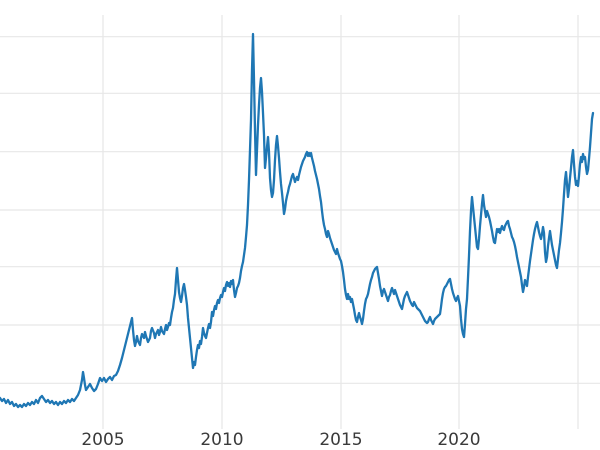 The width and height of the screenshot is (600, 450). Describe the element at coordinates (458, 440) in the screenshot. I see `x-tick-label-2020: 2020` at that location.